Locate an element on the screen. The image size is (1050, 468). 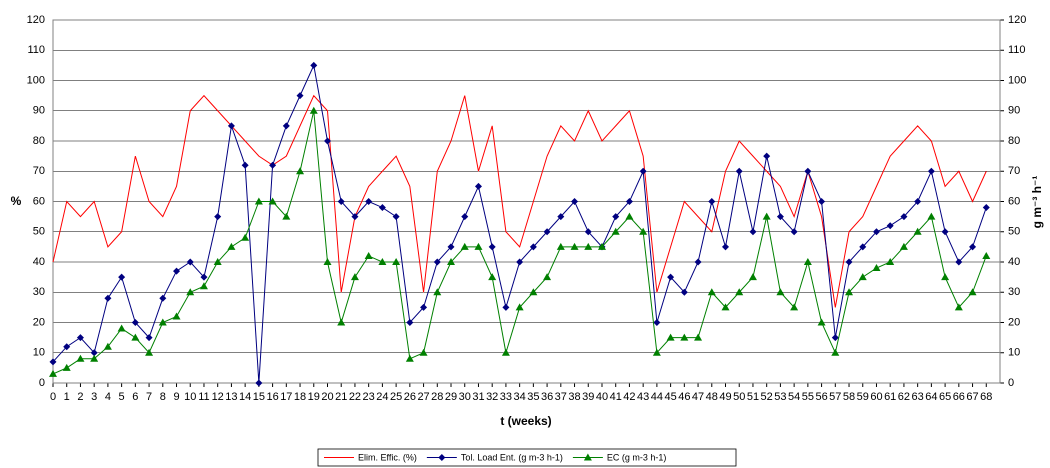
x-tick-label: 48 is located at coordinates (712, 397).